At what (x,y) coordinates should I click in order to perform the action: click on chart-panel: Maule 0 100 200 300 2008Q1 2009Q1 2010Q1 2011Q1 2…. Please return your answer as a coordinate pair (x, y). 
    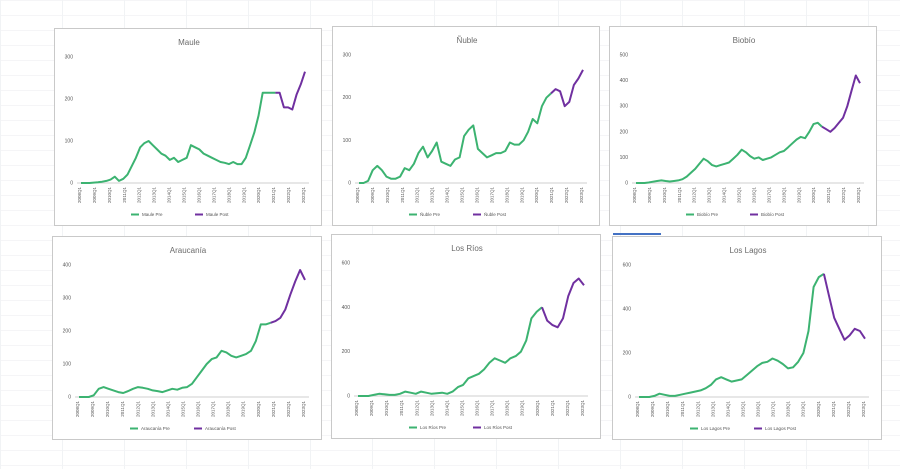
    Looking at the image, I should click on (188, 127).